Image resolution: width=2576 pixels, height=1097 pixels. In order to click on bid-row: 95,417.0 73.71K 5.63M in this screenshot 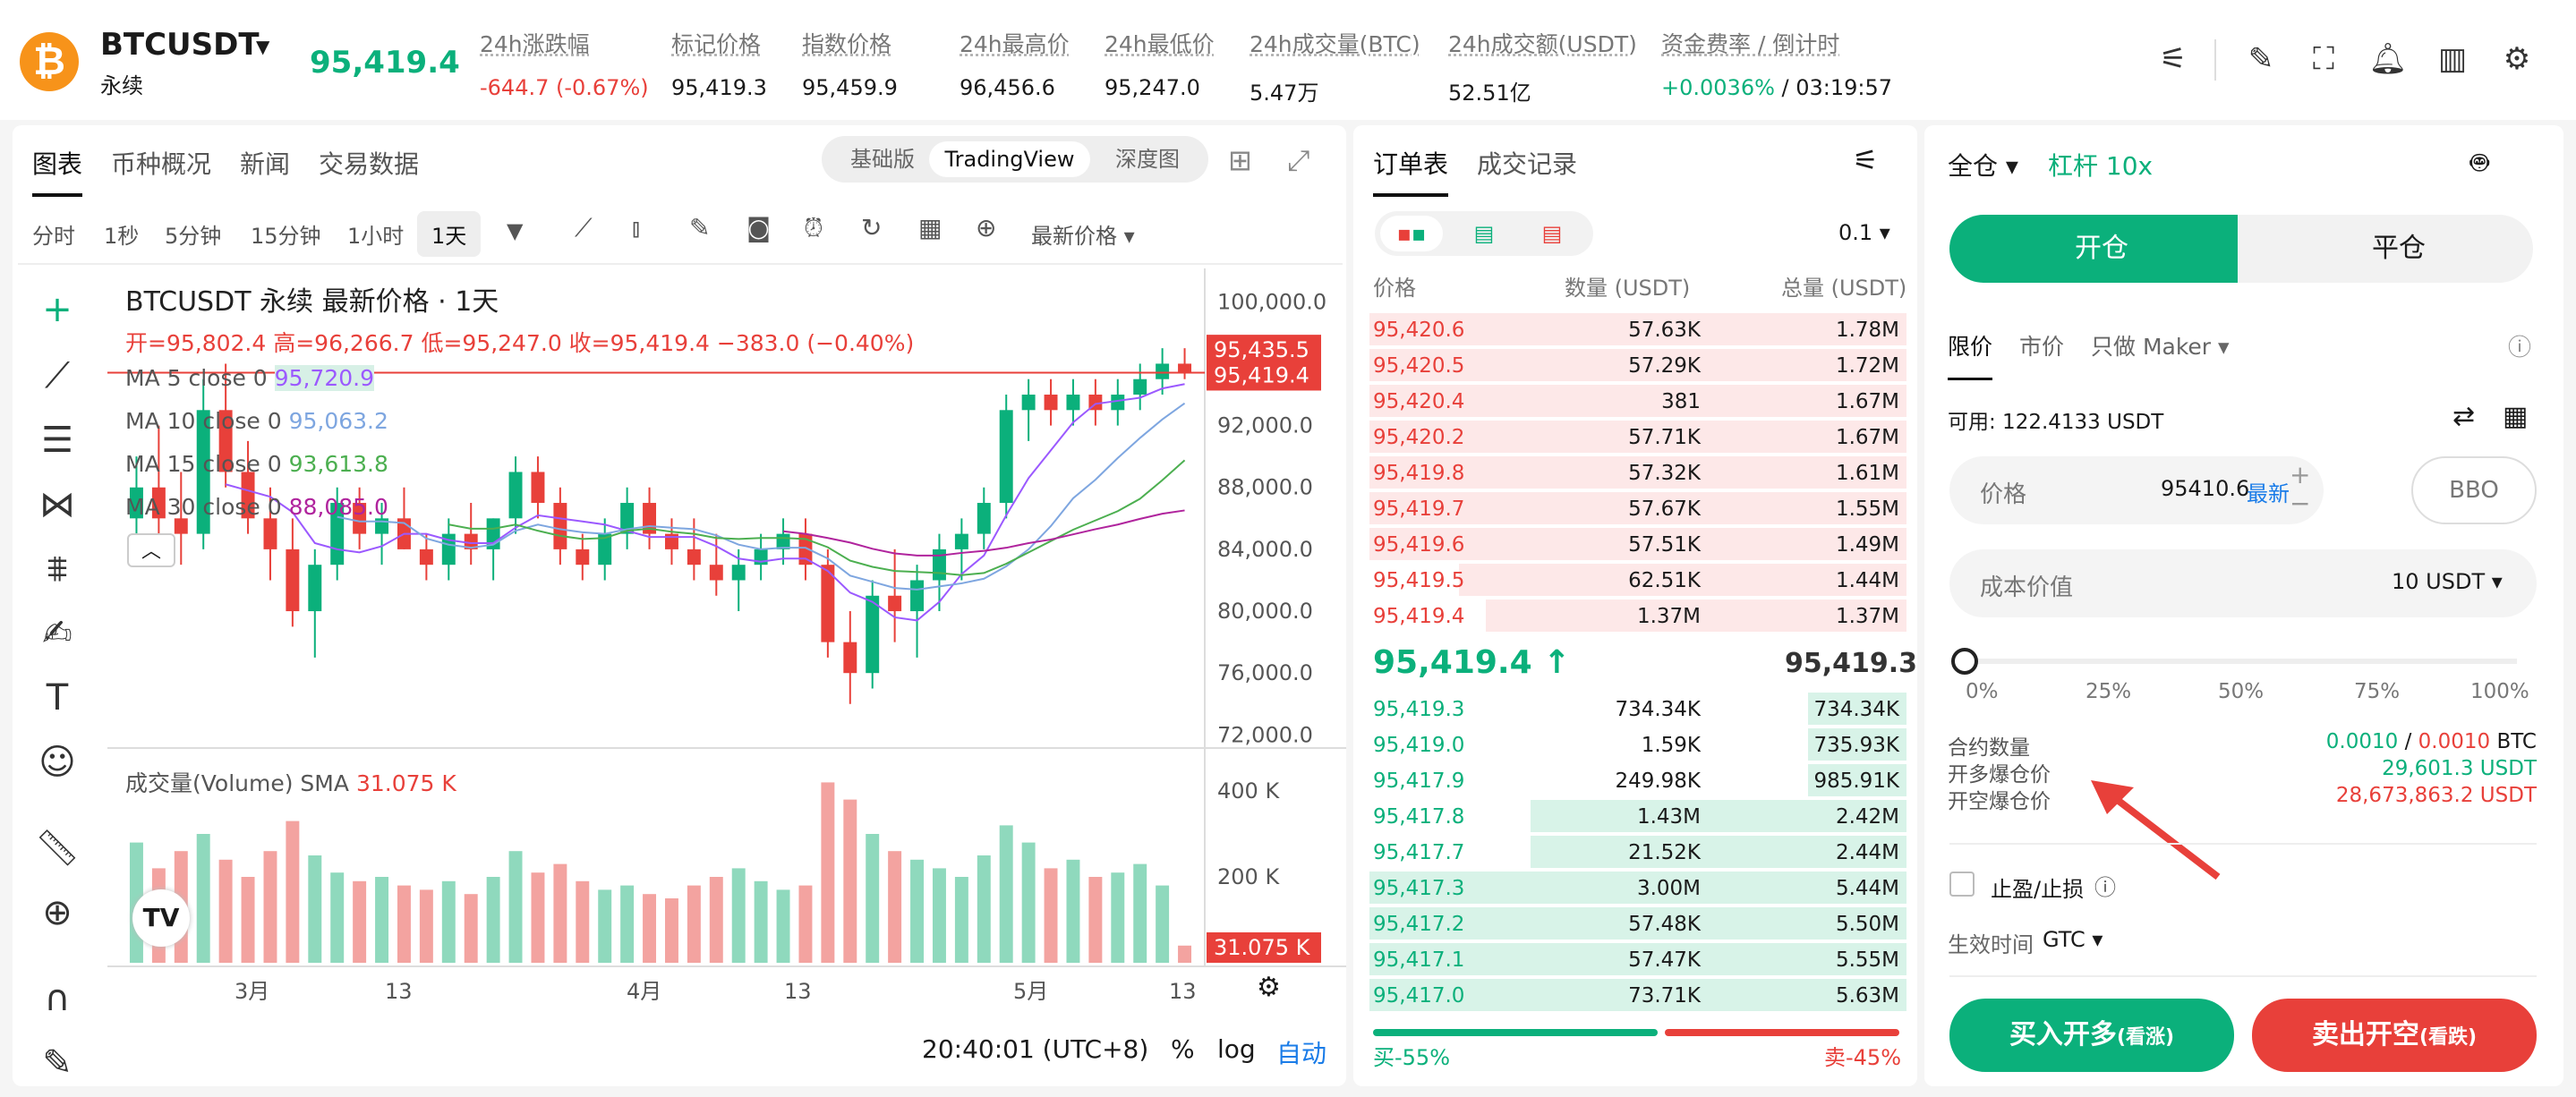, I will do `click(1637, 995)`.